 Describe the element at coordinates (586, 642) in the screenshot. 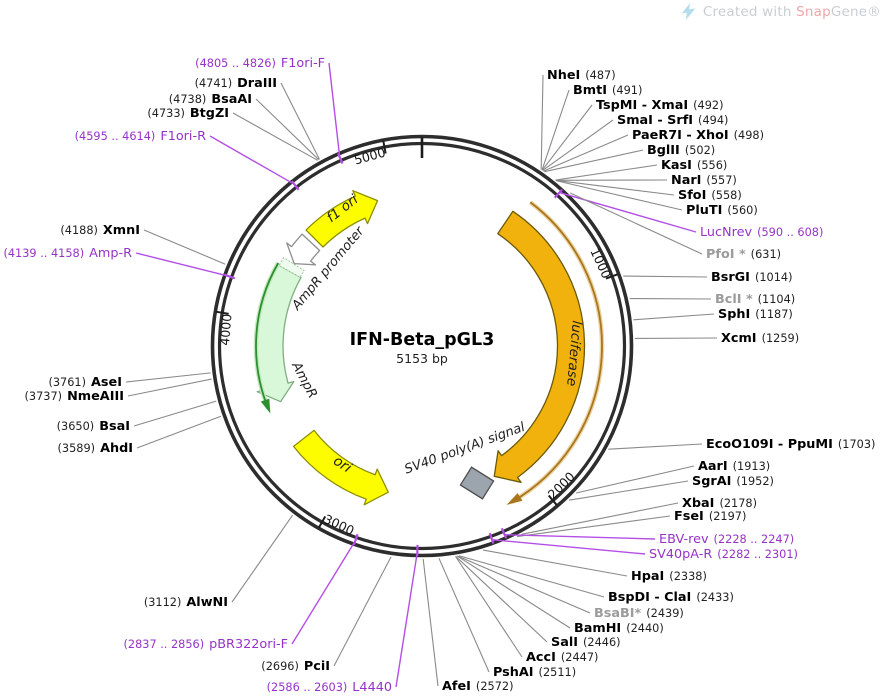

I see `site-label-SalI: SalI (2446)` at that location.